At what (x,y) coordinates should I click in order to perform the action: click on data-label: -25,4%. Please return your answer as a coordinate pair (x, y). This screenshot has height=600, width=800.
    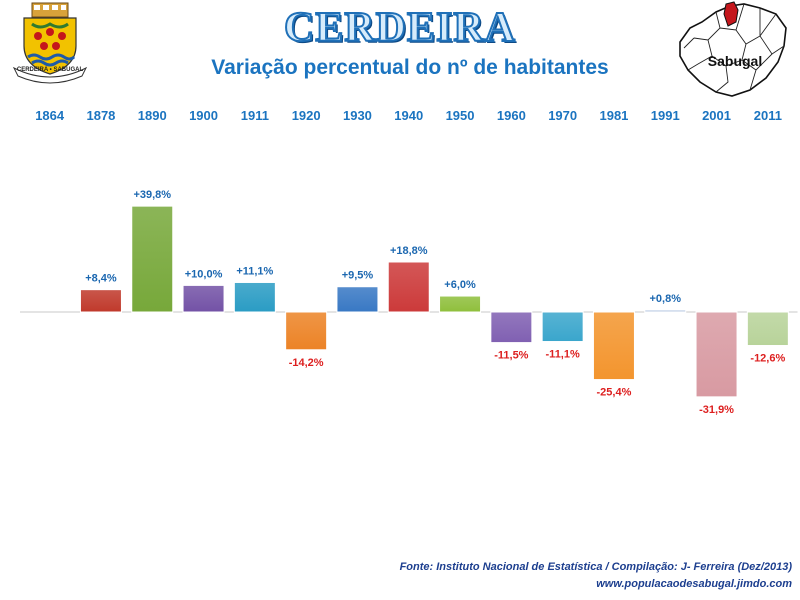
    Looking at the image, I should click on (614, 393).